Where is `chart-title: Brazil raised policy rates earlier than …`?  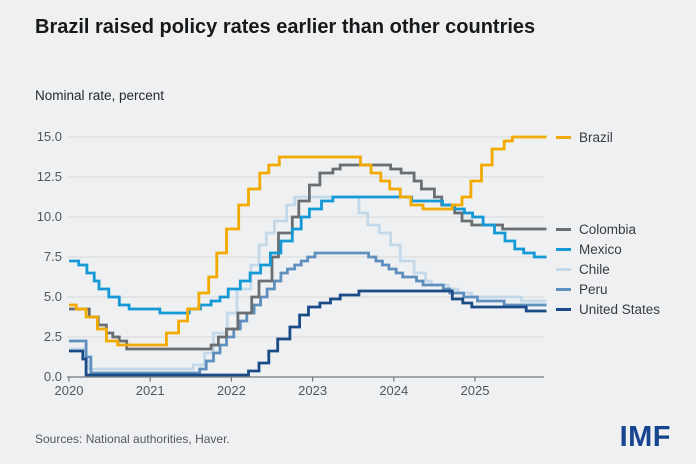
chart-title: Brazil raised policy rates earlier than … is located at coordinates (285, 27).